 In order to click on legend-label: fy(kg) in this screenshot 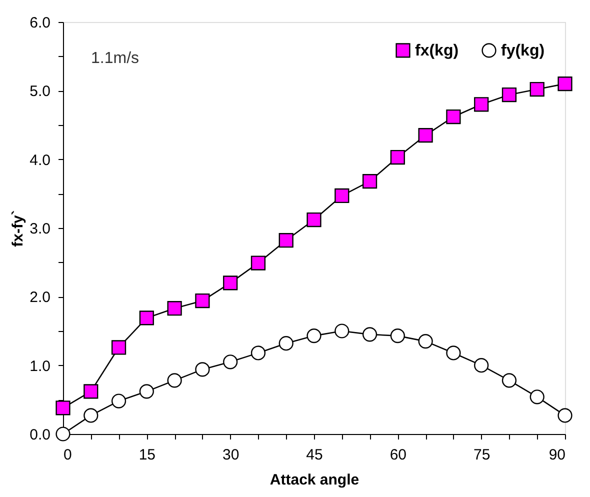, I will do `click(523, 51)`.